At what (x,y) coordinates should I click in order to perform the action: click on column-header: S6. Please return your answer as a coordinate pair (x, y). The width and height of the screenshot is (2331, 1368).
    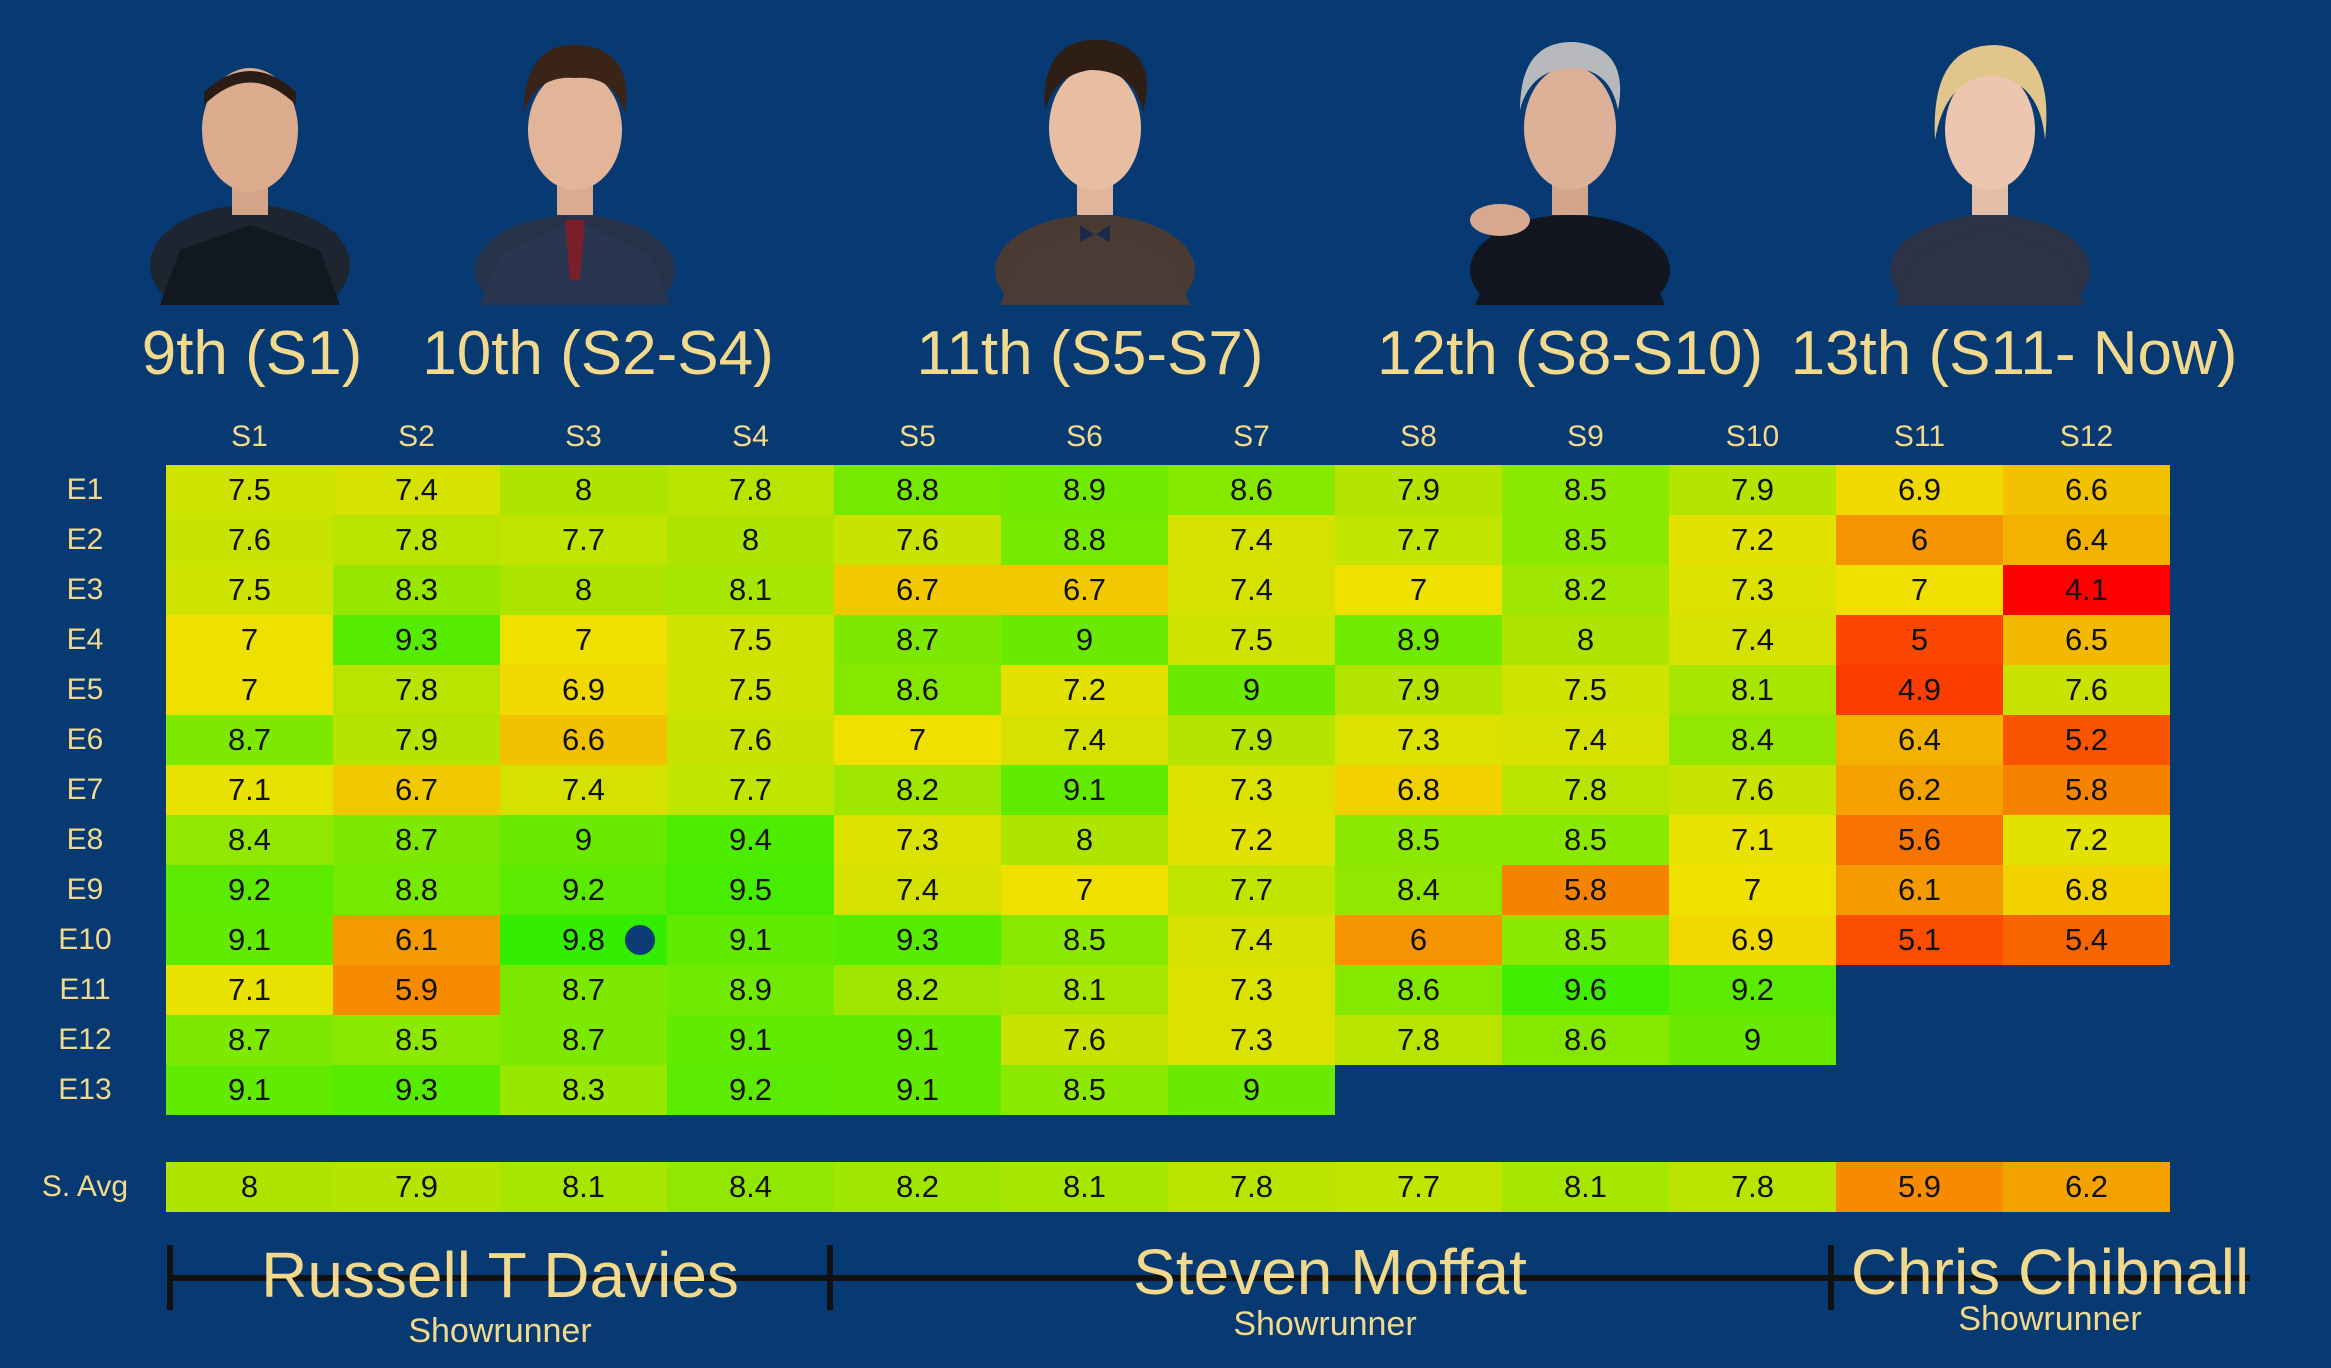
    Looking at the image, I should click on (1084, 436).